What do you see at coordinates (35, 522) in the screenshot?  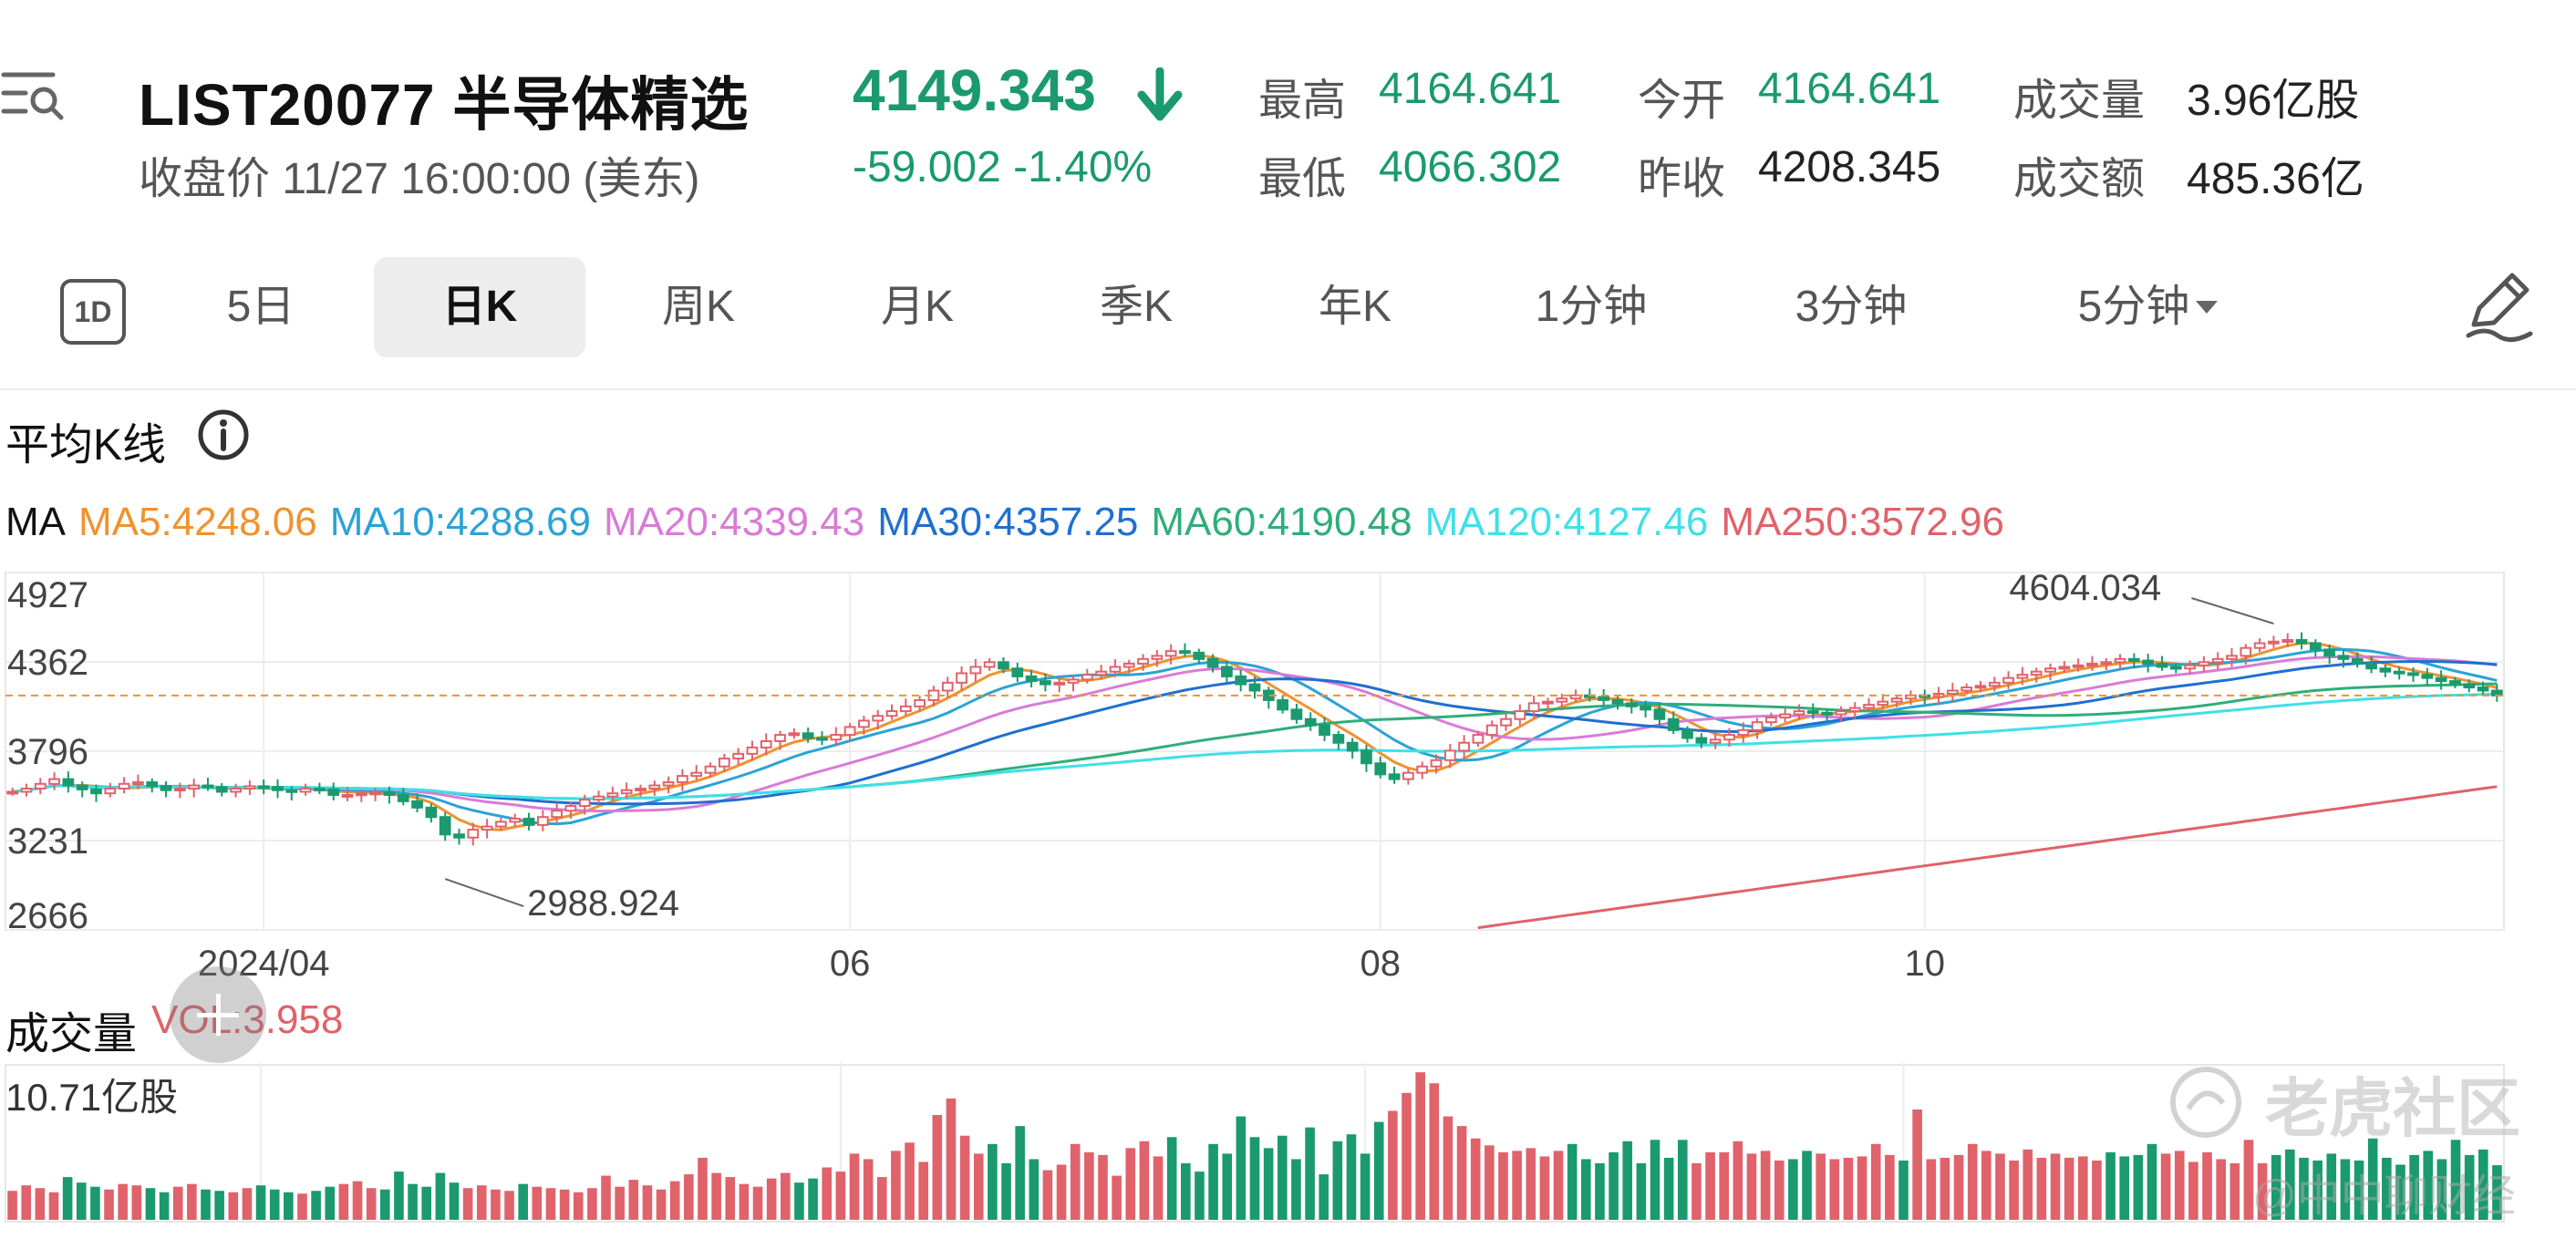 I see `ma-label: MA` at bounding box center [35, 522].